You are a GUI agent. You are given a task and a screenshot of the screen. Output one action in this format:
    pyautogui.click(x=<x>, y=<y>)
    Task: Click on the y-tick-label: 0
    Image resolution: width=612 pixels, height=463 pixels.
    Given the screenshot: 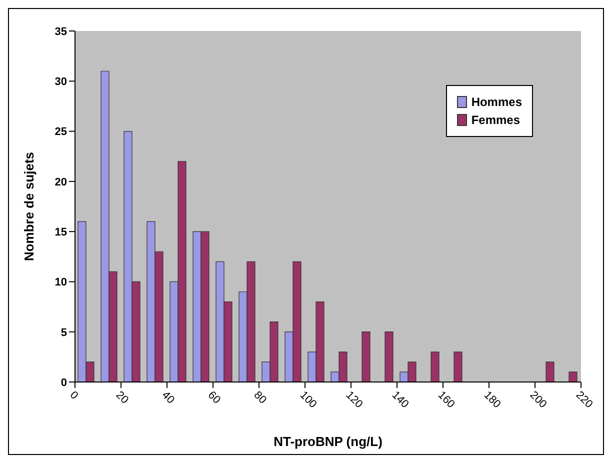 What is the action you would take?
    pyautogui.click(x=63, y=382)
    